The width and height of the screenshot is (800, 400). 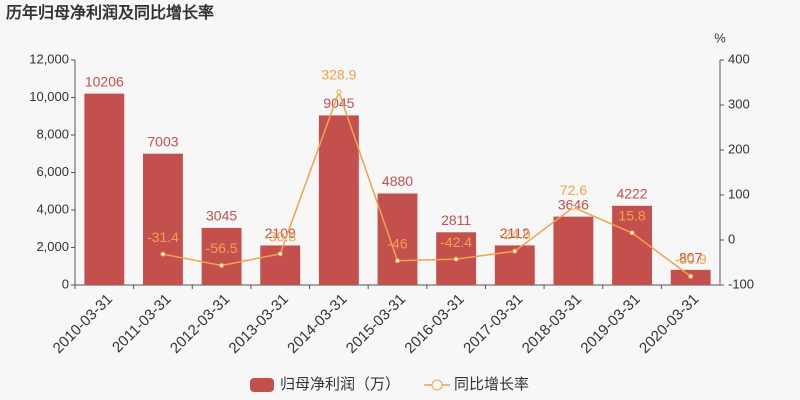 What do you see at coordinates (340, 384) in the screenshot?
I see `legend-label: 归母净利润（万）` at bounding box center [340, 384].